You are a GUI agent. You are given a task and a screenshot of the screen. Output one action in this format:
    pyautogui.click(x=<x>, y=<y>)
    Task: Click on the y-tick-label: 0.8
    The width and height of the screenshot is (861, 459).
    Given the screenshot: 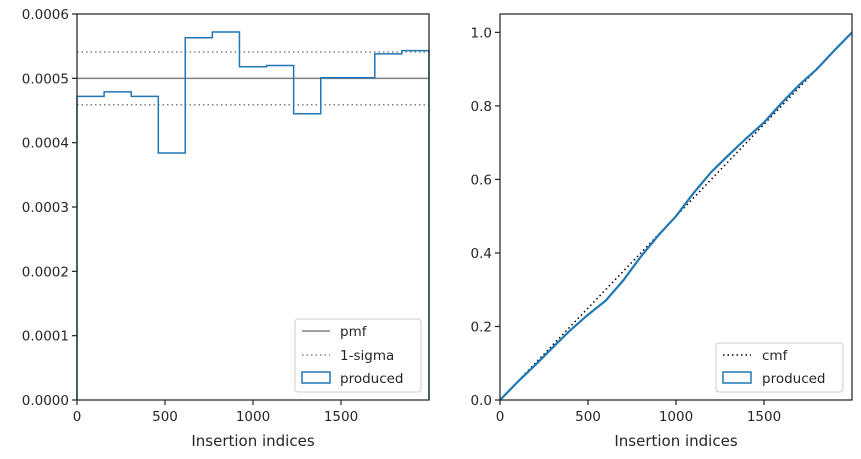 What is the action you would take?
    pyautogui.click(x=481, y=107)
    